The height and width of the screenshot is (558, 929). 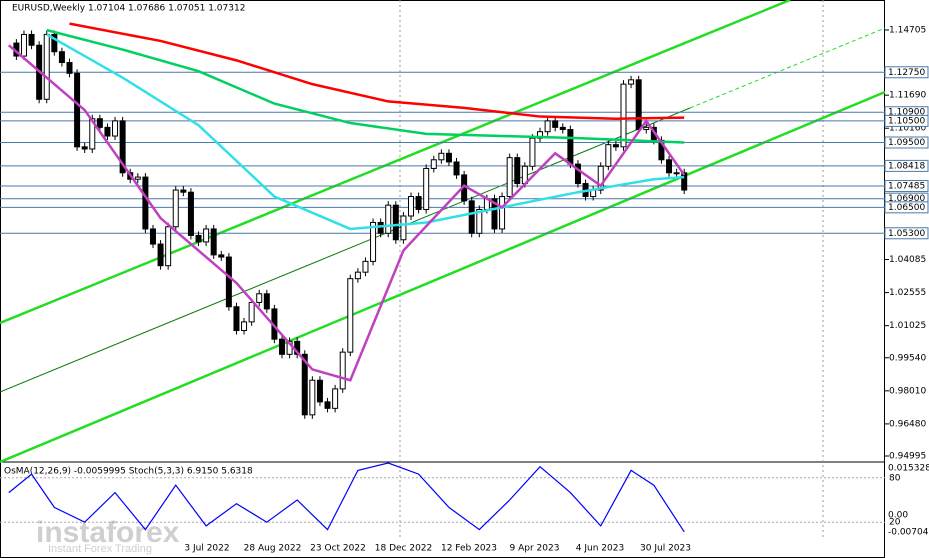 What do you see at coordinates (535, 549) in the screenshot?
I see `x-tick-label: 9 Apr 2023` at bounding box center [535, 549].